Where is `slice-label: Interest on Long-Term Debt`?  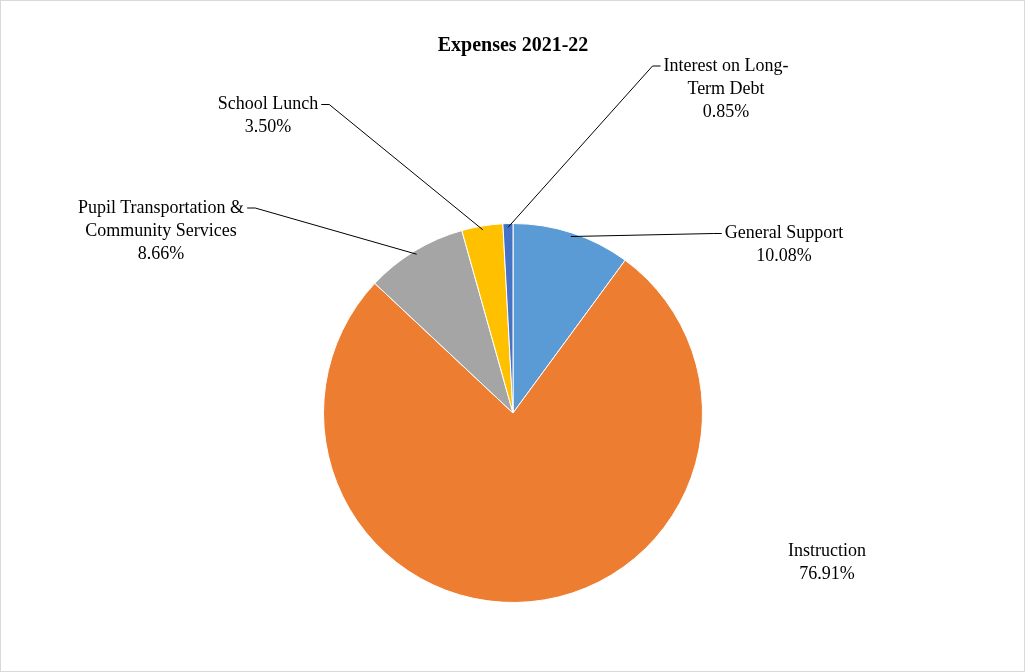 slice-label: Interest on Long-Term Debt is located at coordinates (726, 76).